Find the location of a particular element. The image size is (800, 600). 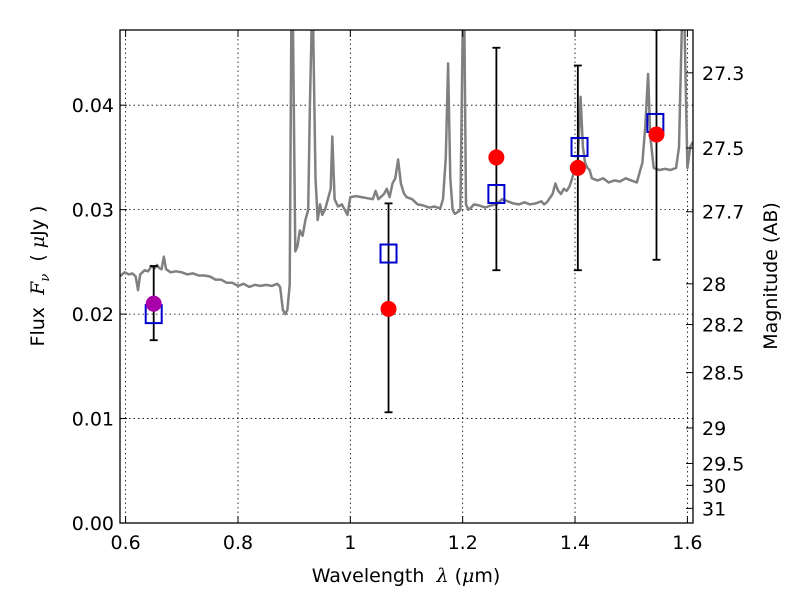

y-tick-label: 0.00 is located at coordinates (93, 524).